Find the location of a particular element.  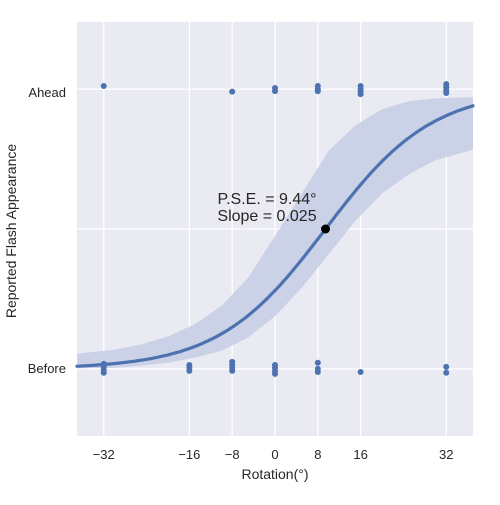

x-tick-label: 0 is located at coordinates (274, 454).